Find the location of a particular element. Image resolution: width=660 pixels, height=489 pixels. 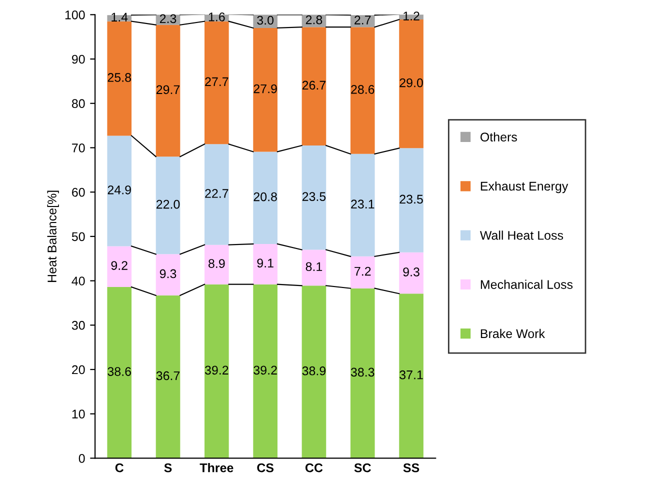

y-tick-label: 30 is located at coordinates (78, 325).